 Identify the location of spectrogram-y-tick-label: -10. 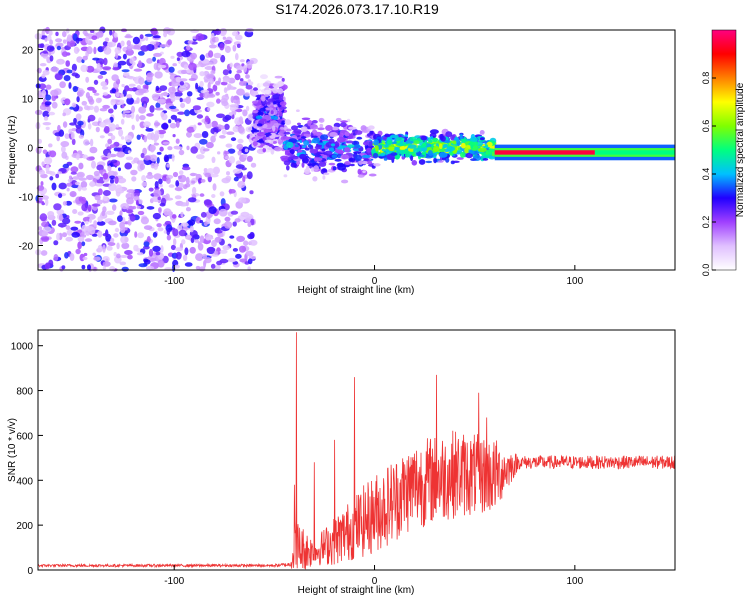
(26, 198).